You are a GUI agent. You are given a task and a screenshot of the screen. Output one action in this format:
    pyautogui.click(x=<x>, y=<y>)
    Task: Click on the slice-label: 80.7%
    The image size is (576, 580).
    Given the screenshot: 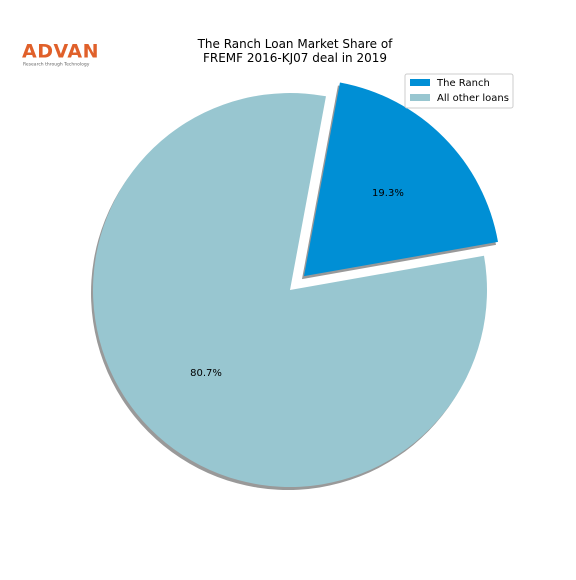 What is the action you would take?
    pyautogui.click(x=206, y=373)
    